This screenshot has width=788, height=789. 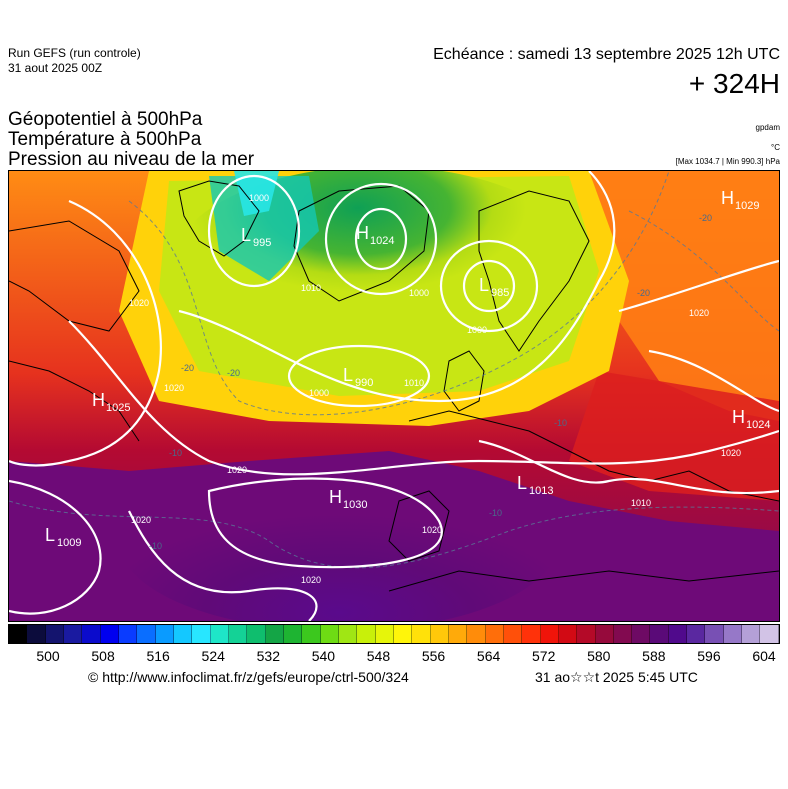 I want to click on pressure-center-value: 1025, so click(x=118, y=408).